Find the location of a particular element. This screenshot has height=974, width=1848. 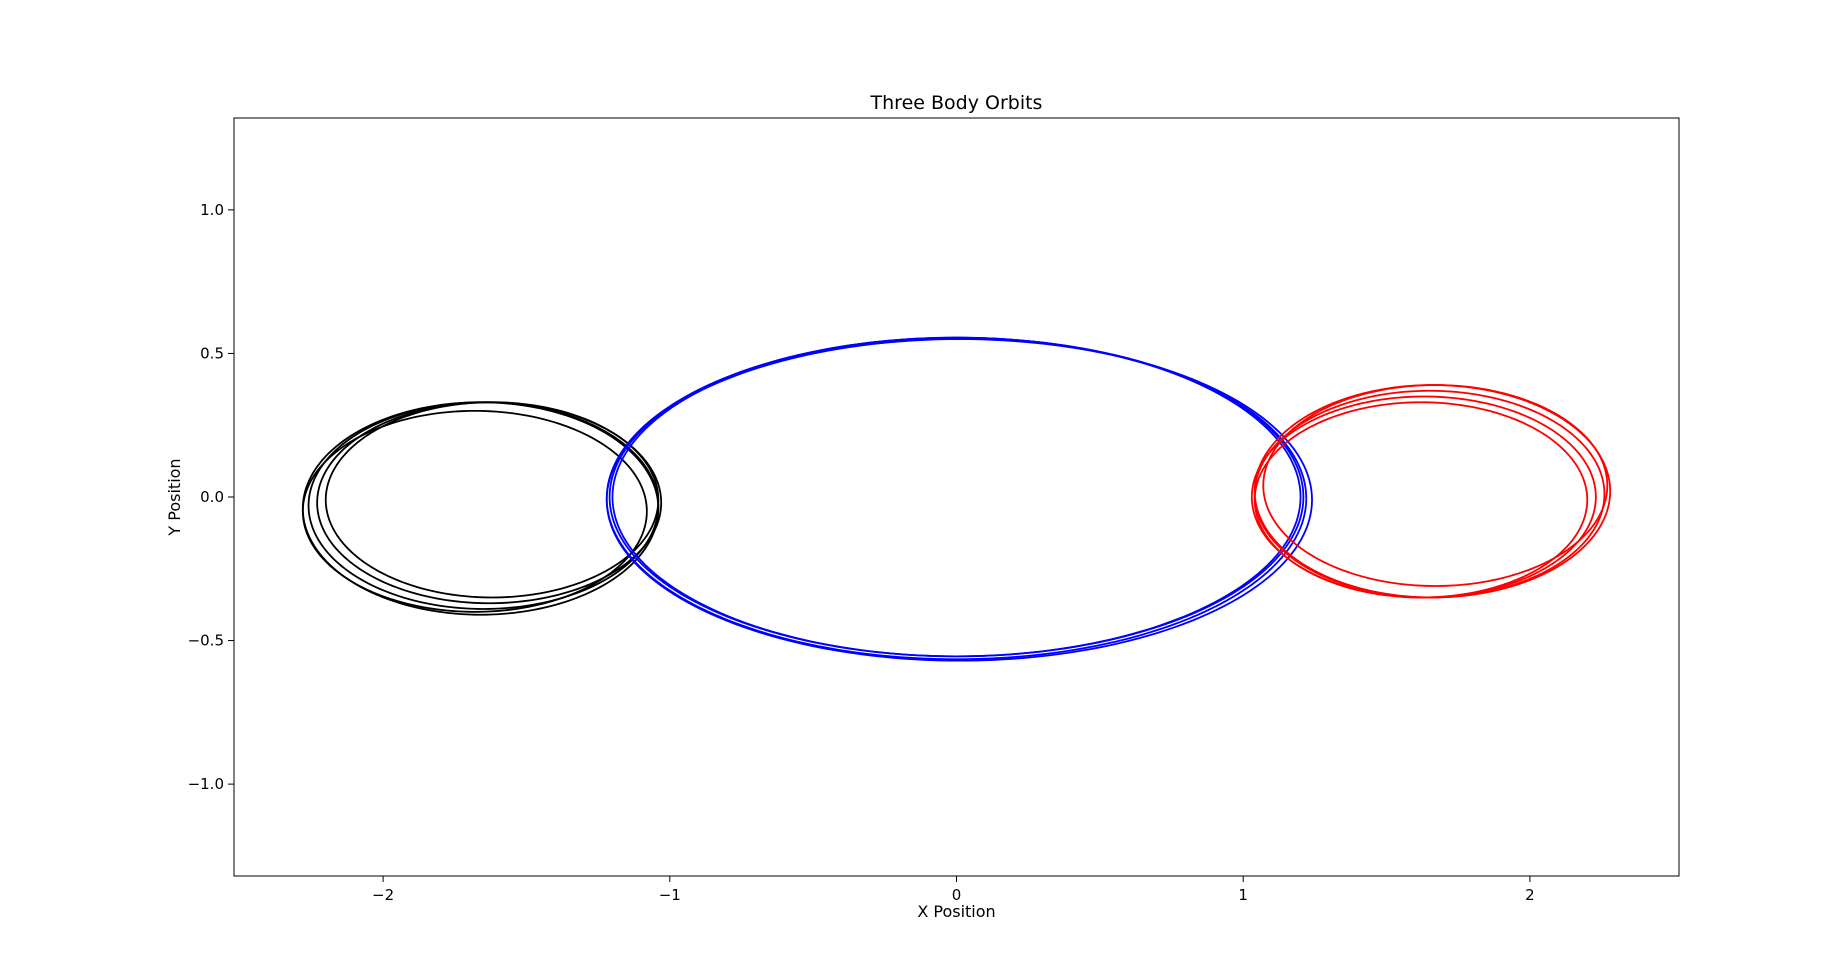

y-tick-label: 1.0 is located at coordinates (212, 210).